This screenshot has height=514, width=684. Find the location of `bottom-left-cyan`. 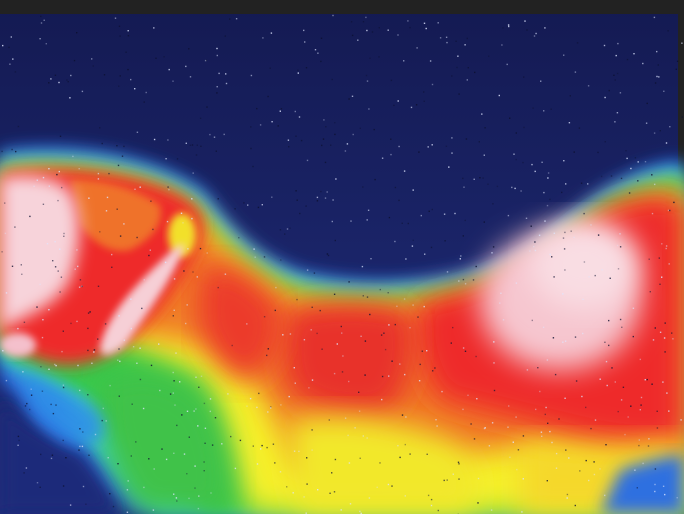

bottom-left-cyan is located at coordinates (62, 407).